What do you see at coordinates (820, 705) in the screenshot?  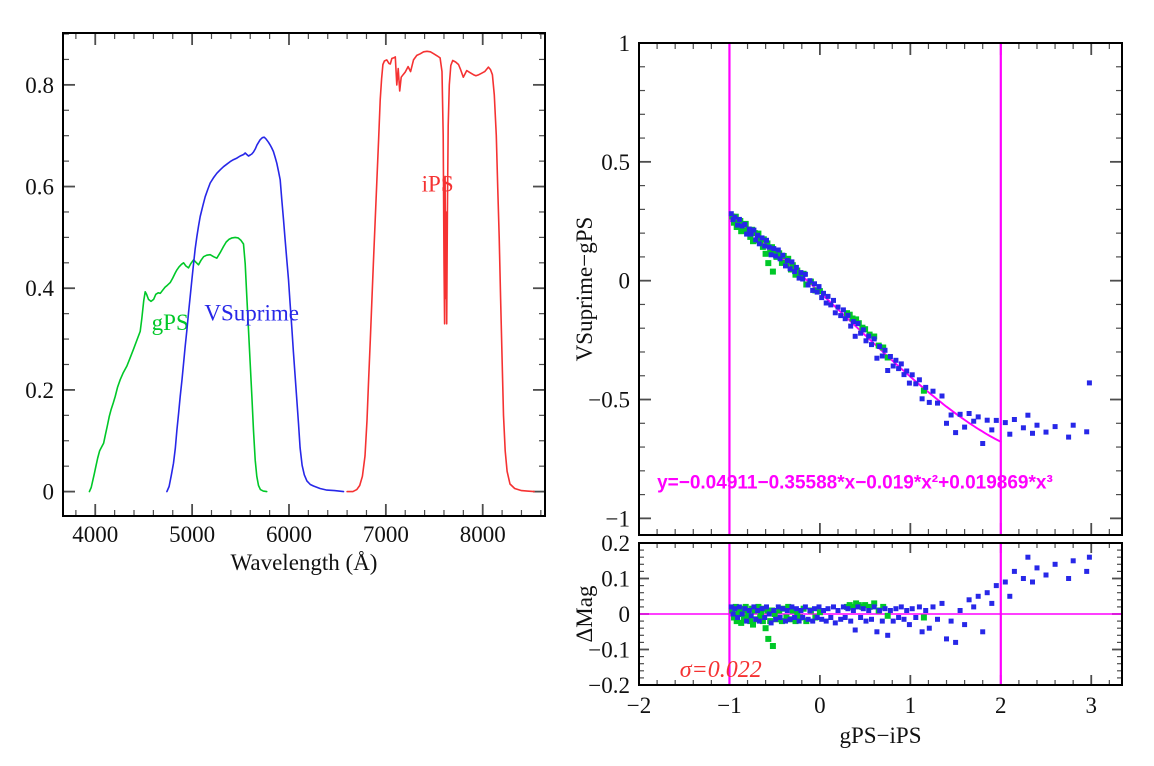 I see `x-tick-label: 0` at bounding box center [820, 705].